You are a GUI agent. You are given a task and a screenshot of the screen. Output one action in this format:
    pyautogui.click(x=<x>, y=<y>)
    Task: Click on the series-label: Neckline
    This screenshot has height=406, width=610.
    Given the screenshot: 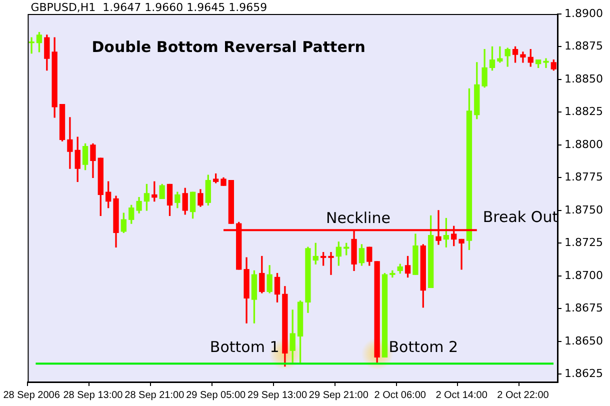 What is the action you would take?
    pyautogui.click(x=358, y=218)
    